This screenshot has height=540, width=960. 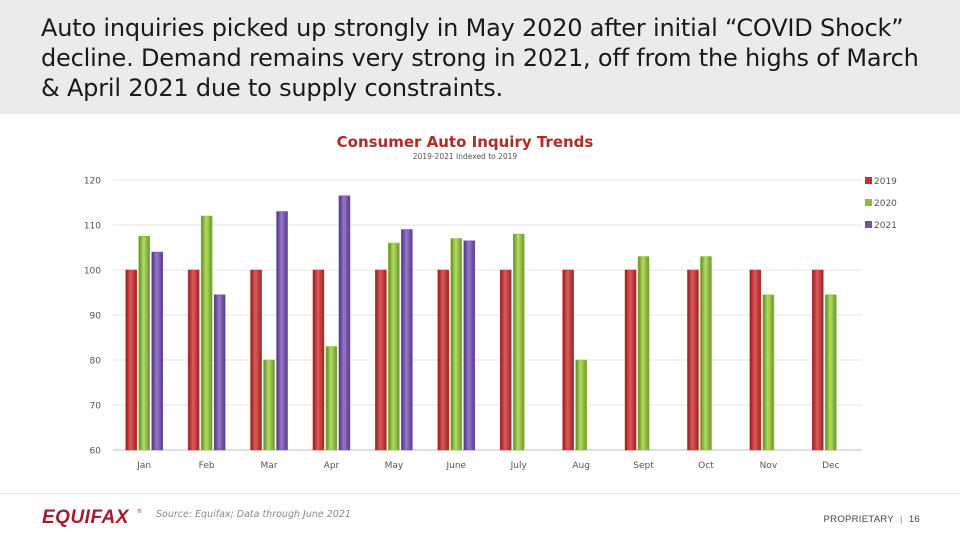 I want to click on bar-2019-mar, so click(x=256, y=360).